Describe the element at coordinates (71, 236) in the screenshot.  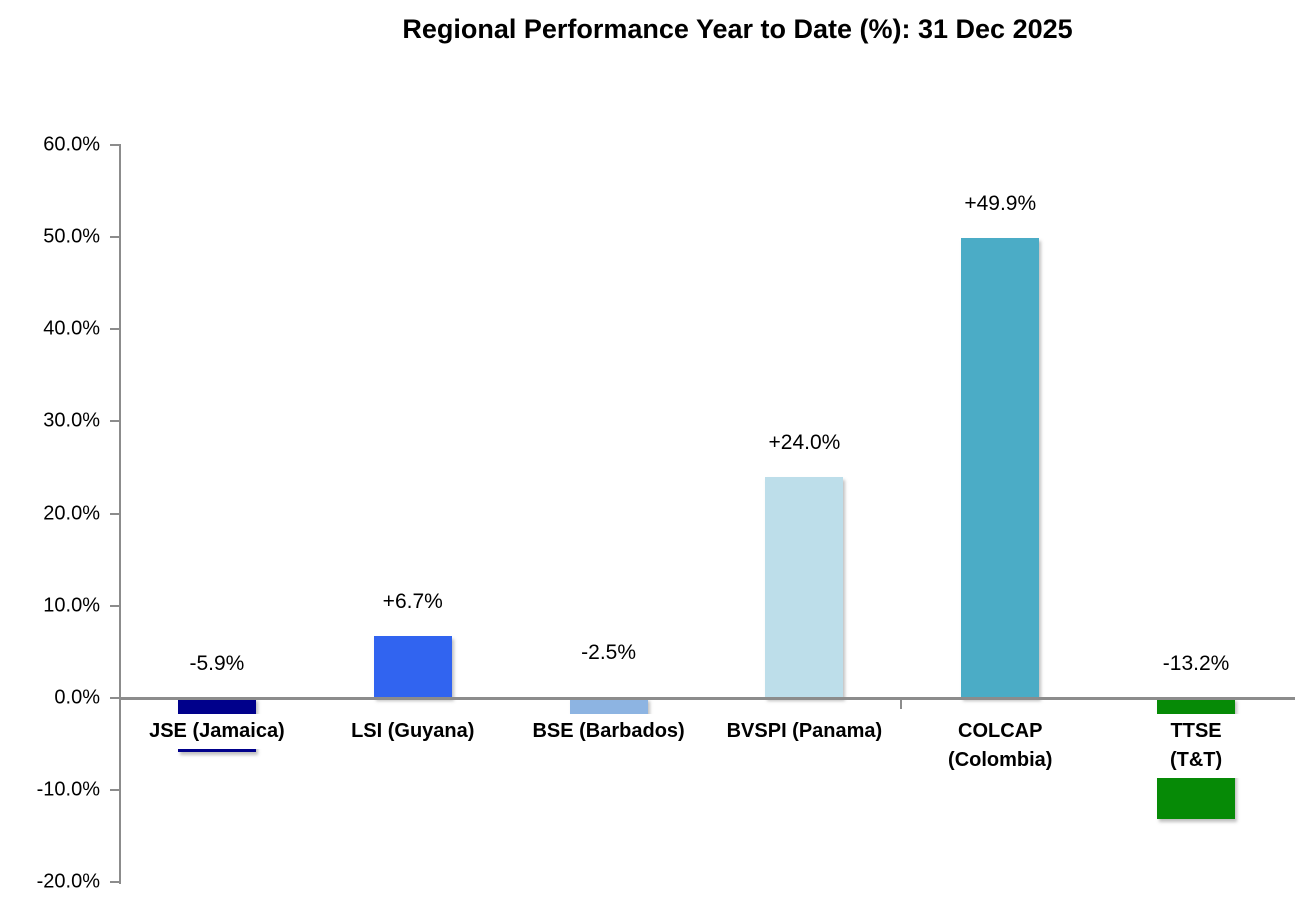
I see `y-axis-label-50-0: 50.0%` at that location.